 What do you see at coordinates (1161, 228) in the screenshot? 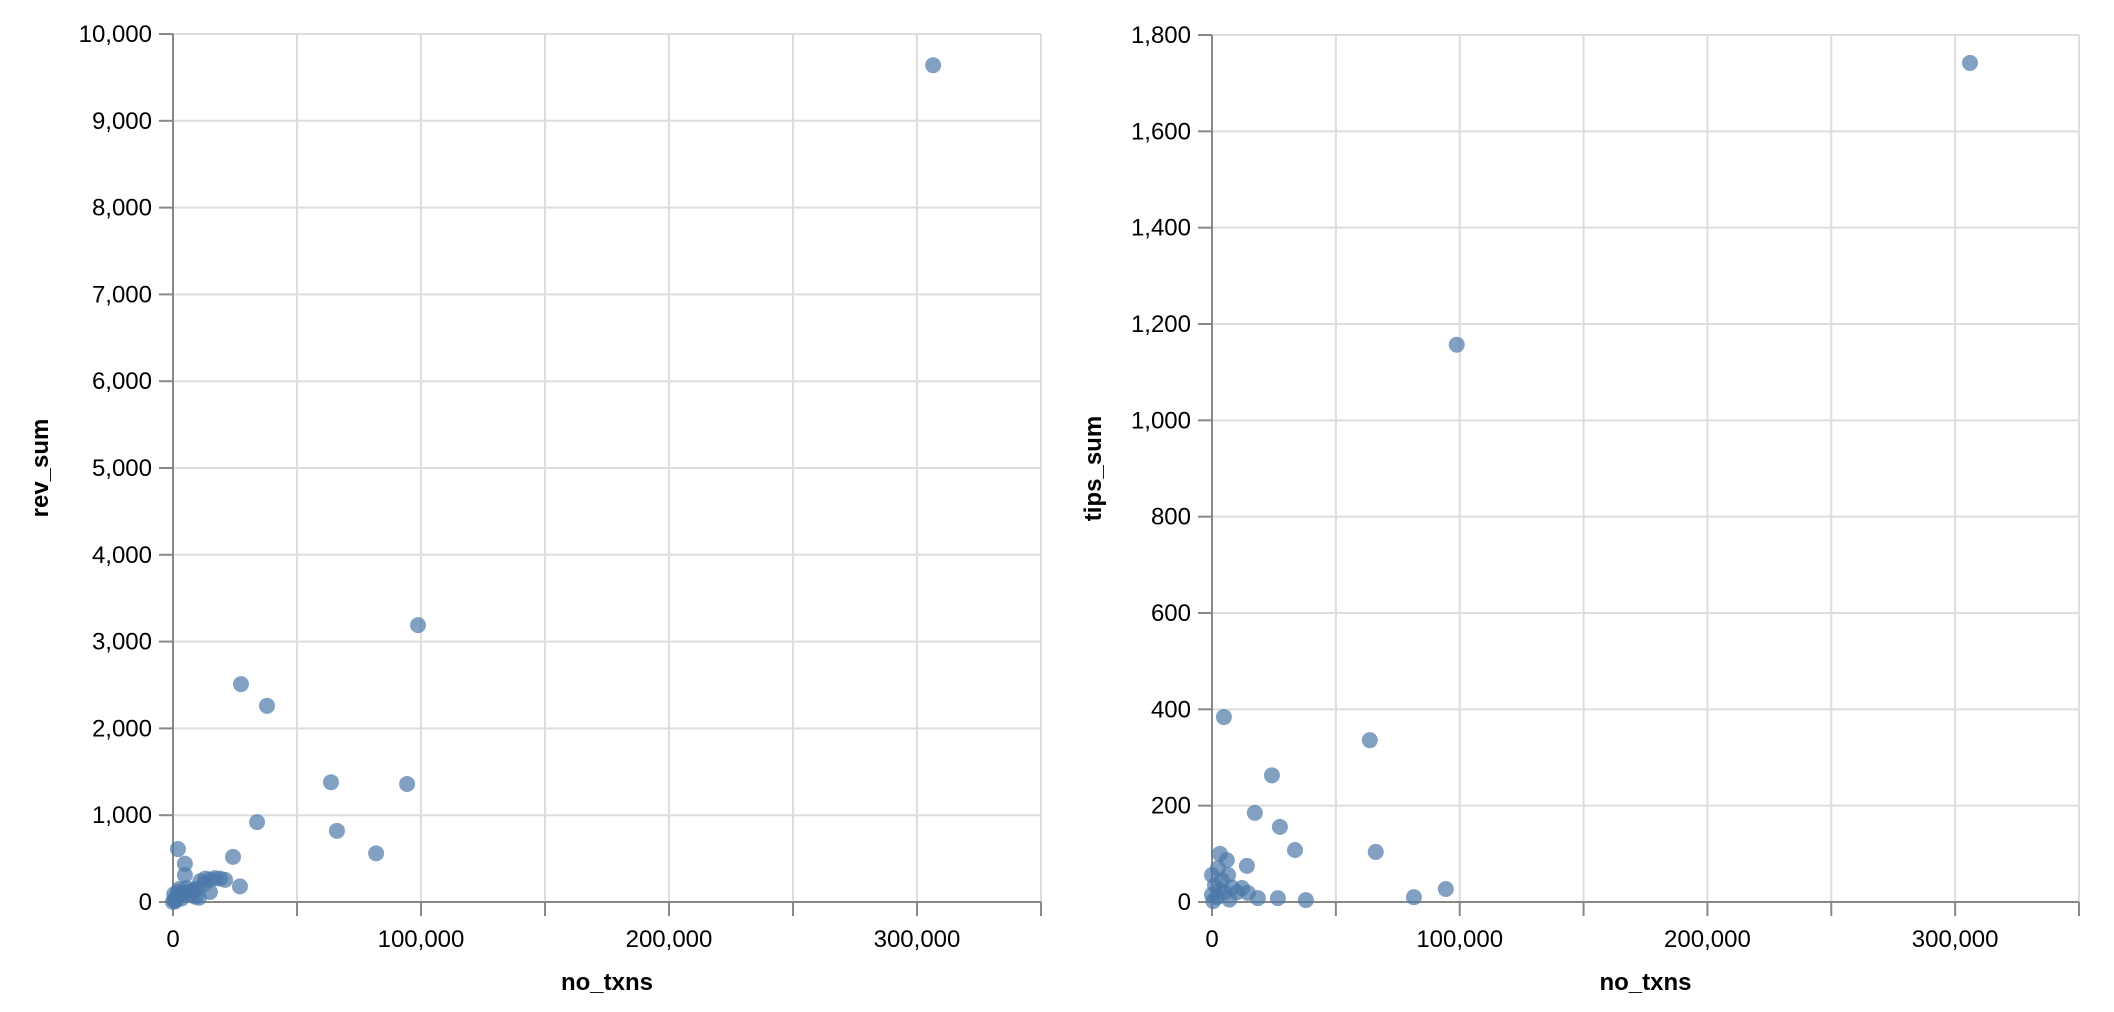
I see `y-tick-label: 1,400` at bounding box center [1161, 228].